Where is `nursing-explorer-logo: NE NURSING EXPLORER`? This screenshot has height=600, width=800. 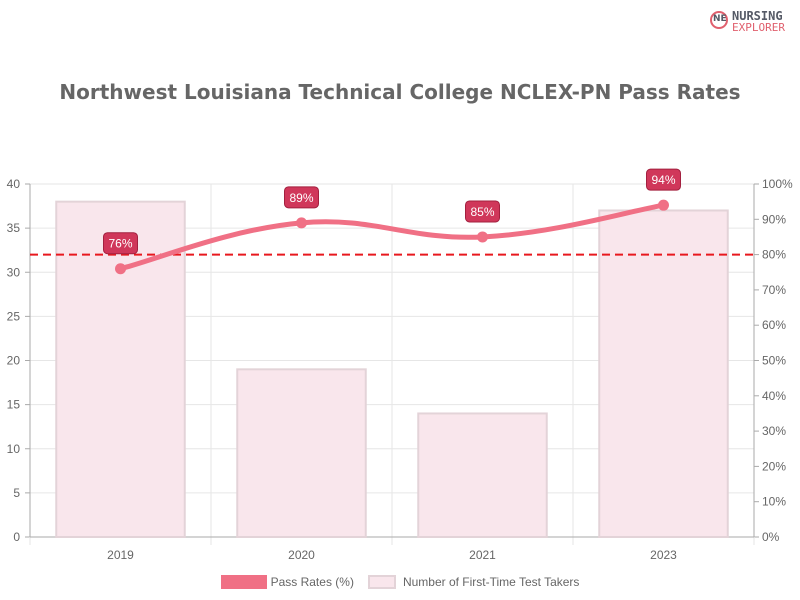
nursing-explorer-logo: NE NURSING EXPLORER is located at coordinates (752, 21).